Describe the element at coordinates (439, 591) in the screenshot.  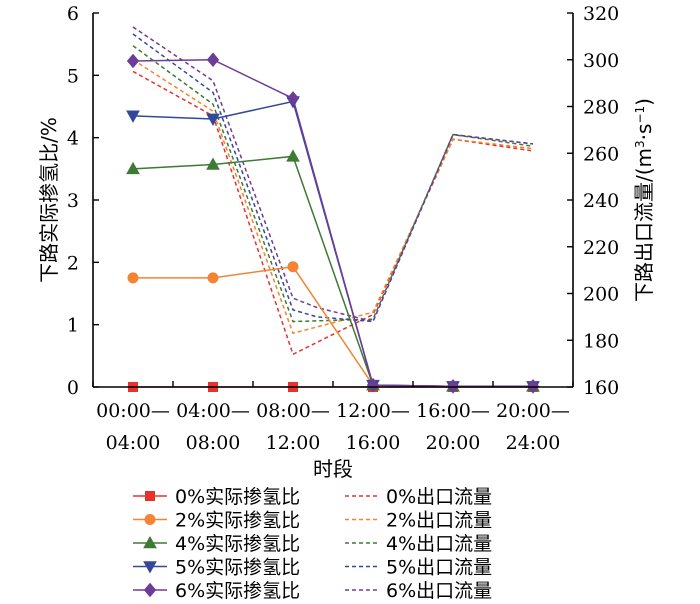
I see `legend-flow-label: 6%出口流量` at that location.